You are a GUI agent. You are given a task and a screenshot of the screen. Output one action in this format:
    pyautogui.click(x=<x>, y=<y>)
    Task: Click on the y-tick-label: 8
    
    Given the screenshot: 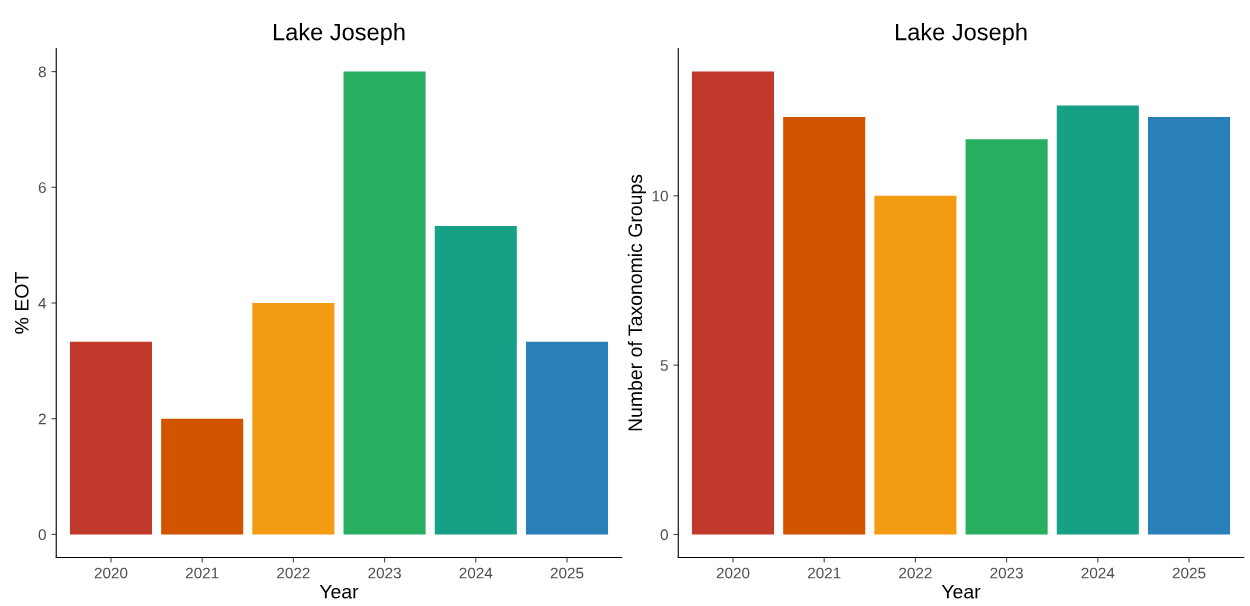 What is the action you would take?
    pyautogui.click(x=42, y=72)
    